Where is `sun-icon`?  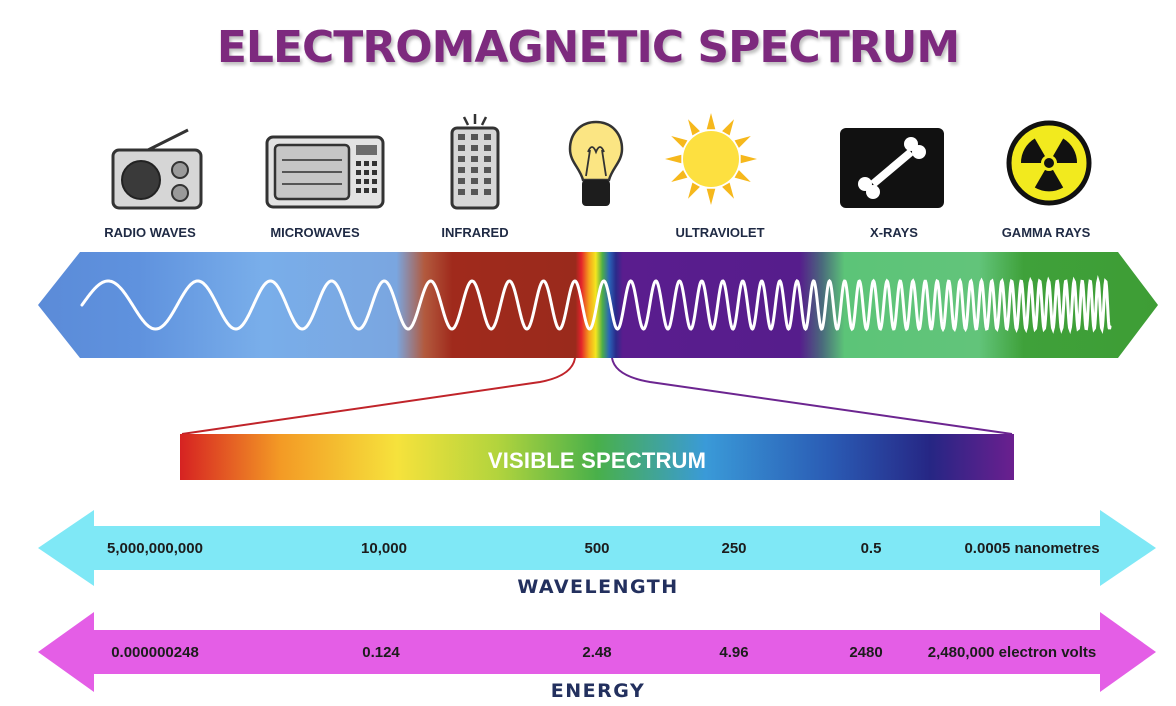 sun-icon is located at coordinates (711, 159).